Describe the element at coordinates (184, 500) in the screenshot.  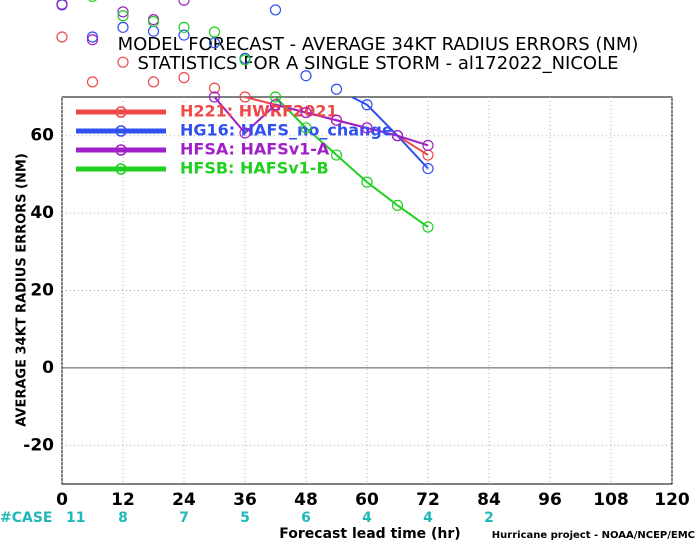
I see `x-tick-label: 24` at that location.